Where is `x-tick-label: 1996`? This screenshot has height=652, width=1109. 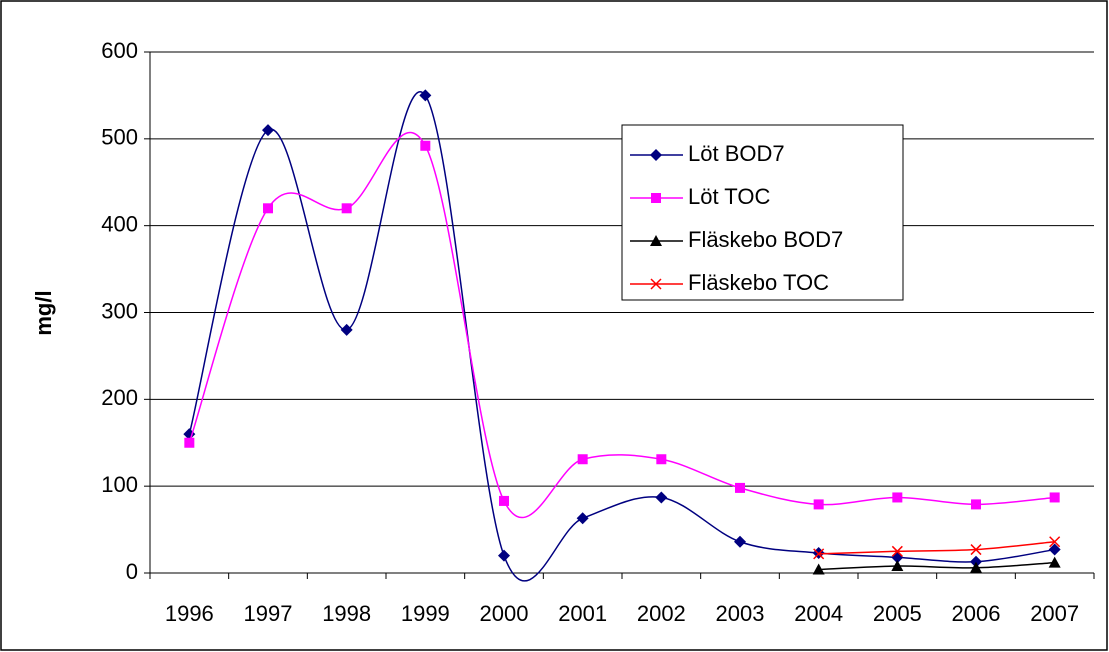 x-tick-label: 1996 is located at coordinates (189, 613).